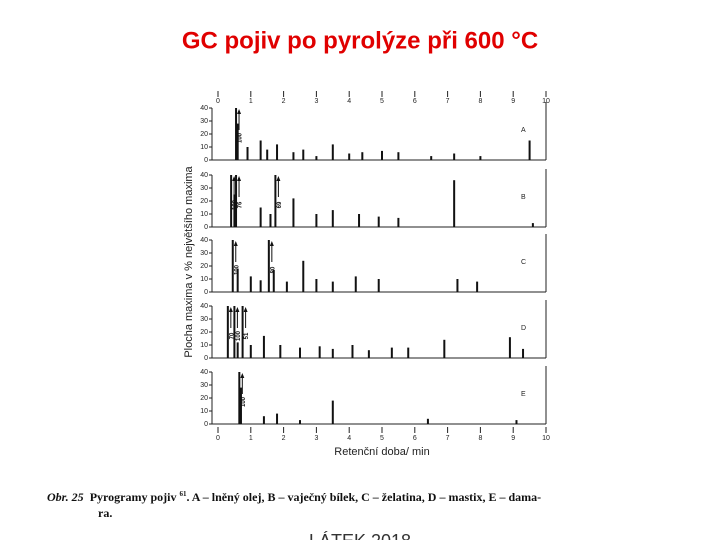  I want to click on caption-line2: ra., so click(105, 513).